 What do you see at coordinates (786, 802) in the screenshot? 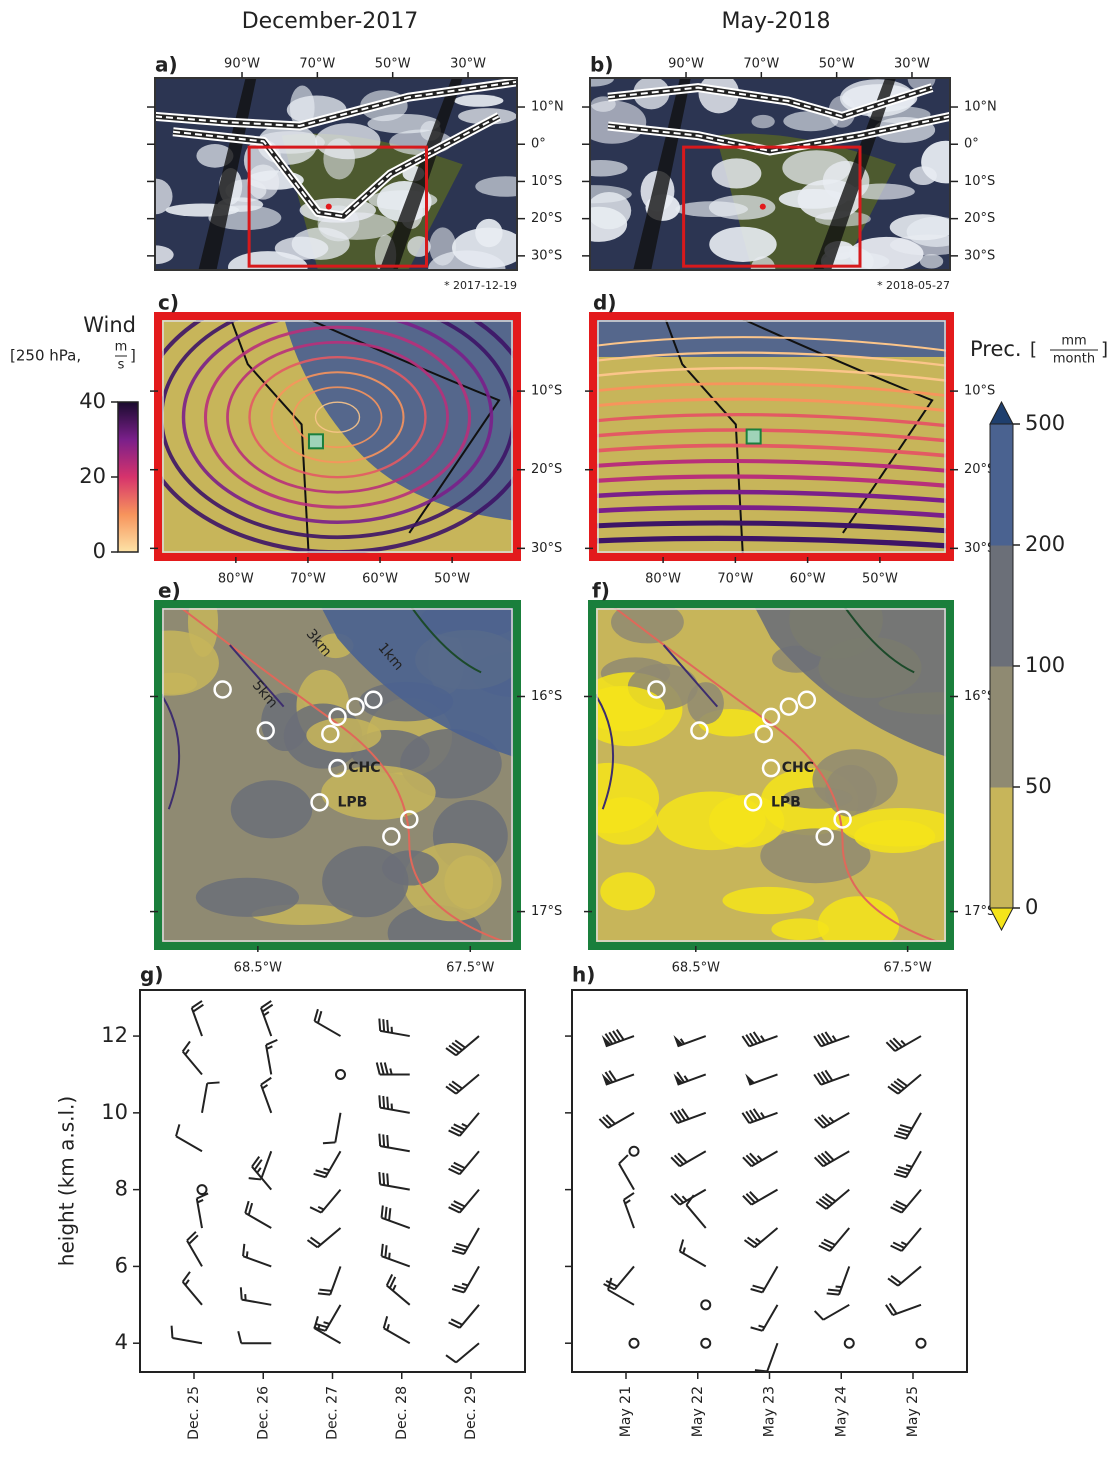
I see `station-label: LPB` at bounding box center [786, 802].